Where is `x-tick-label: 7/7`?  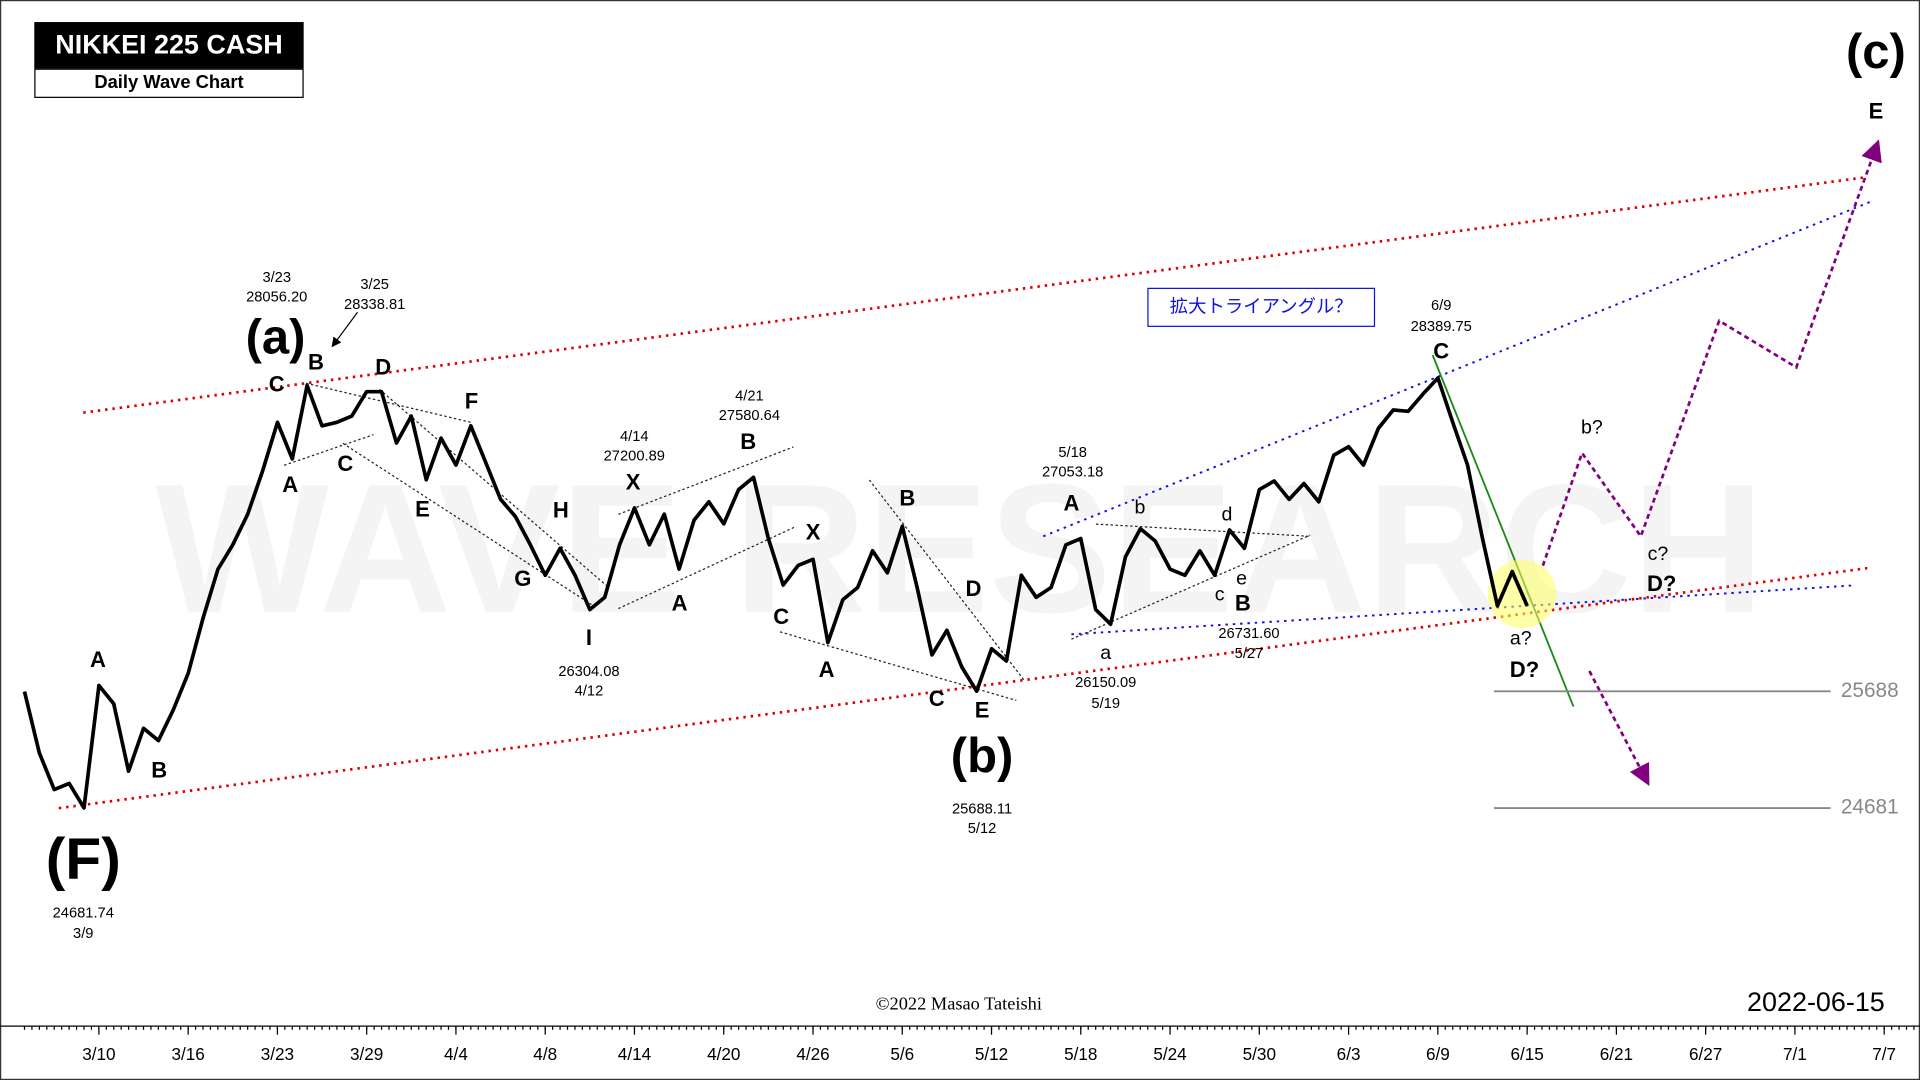
x-tick-label: 7/7 is located at coordinates (1884, 1054).